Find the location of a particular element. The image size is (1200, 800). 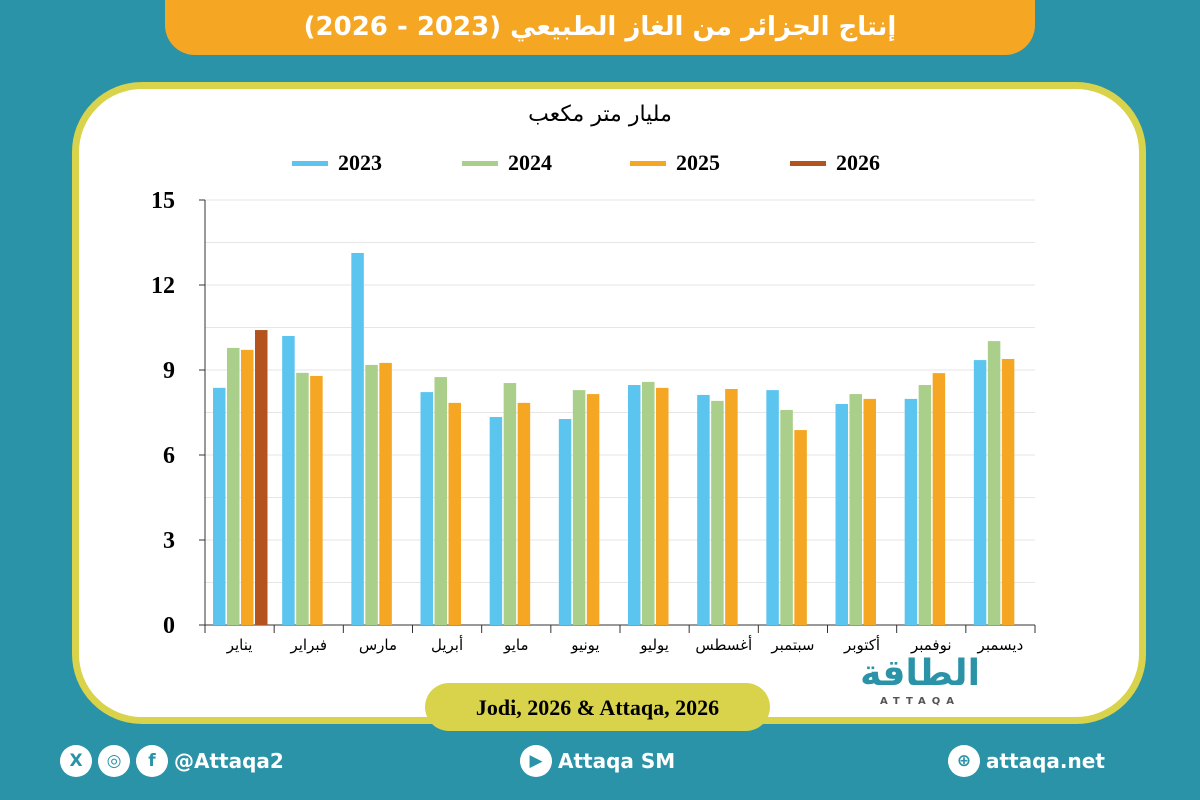

x-tick-label: مارس is located at coordinates (378, 645).